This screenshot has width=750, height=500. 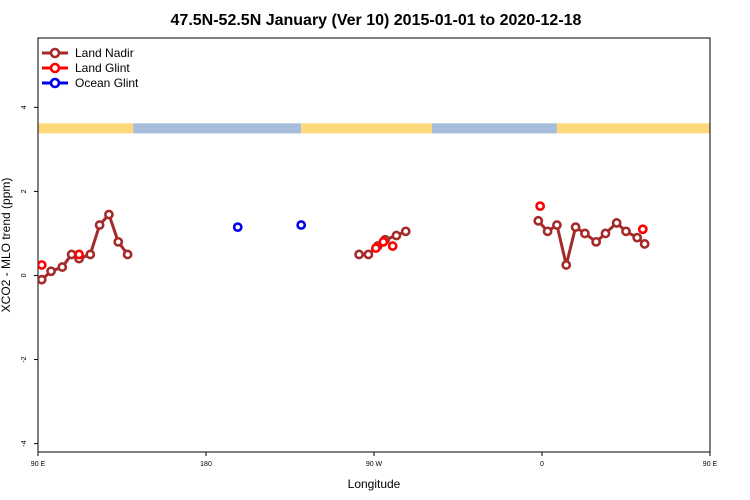 I want to click on legend-item-ocean-glint: Ocean Glint, so click(x=90, y=83).